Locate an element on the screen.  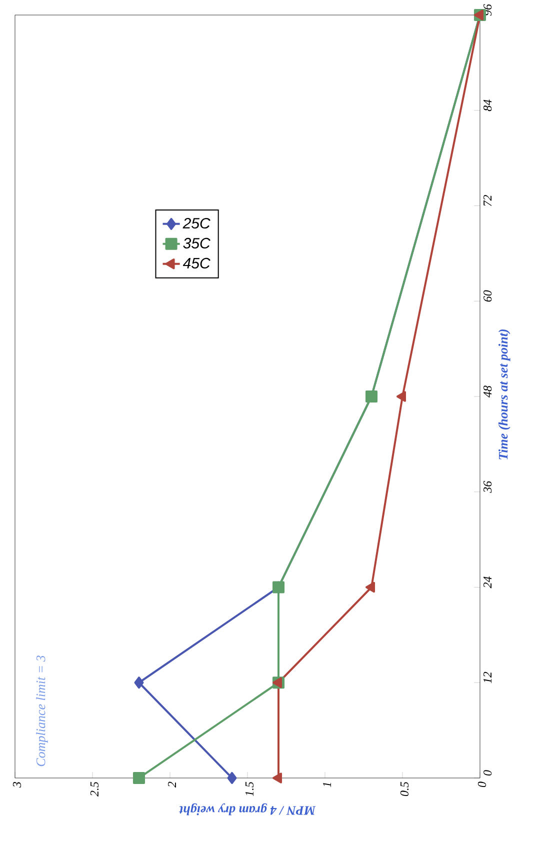
y-tick-label: 36 is located at coordinates (488, 486).